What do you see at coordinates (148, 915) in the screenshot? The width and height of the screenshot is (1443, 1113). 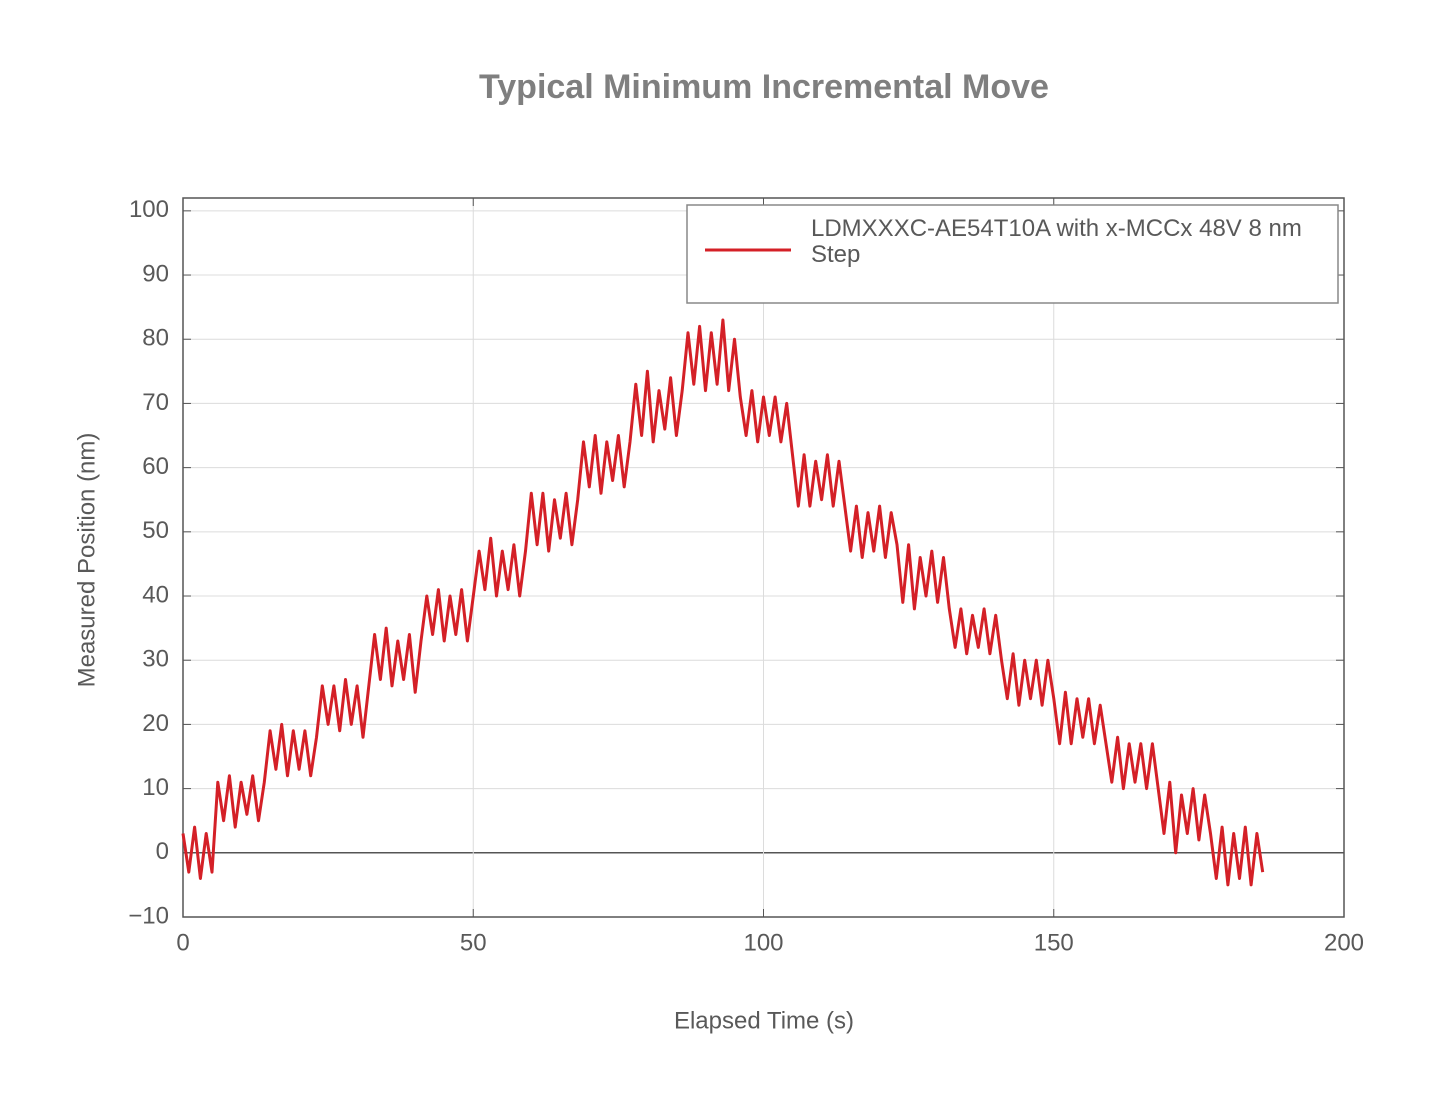 I see `y-tick-label: −10` at bounding box center [148, 915].